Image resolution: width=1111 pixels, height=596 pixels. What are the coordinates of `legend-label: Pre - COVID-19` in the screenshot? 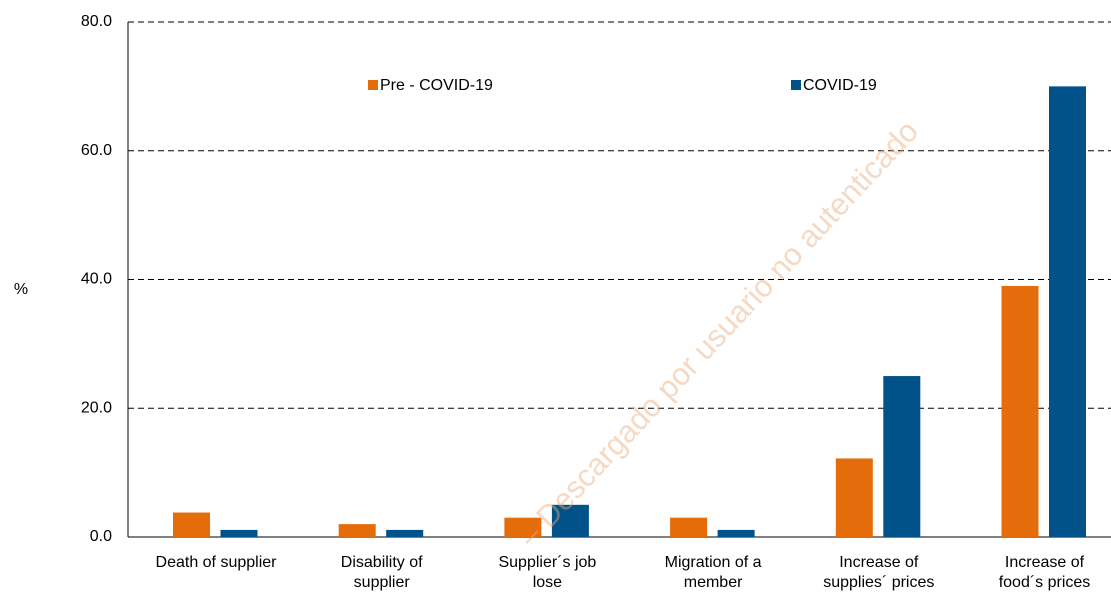 It's located at (436, 85).